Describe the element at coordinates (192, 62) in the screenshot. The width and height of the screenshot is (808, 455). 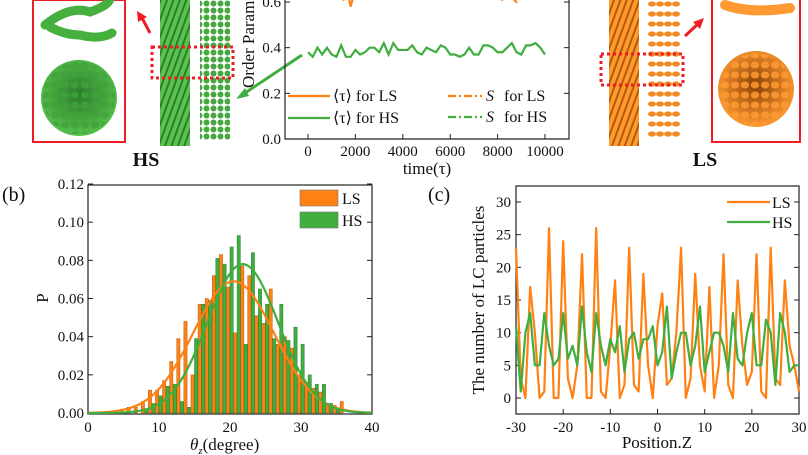
I see `hs-highlight-box` at that location.